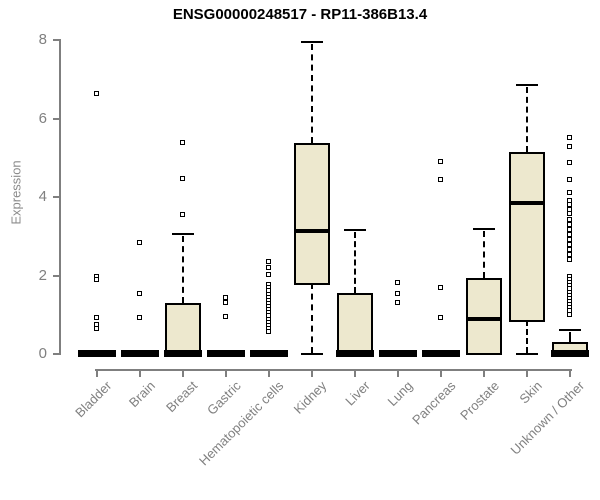 This screenshot has height=500, width=600. What do you see at coordinates (548, 418) in the screenshot?
I see `x-tick-label: Unknown / Other` at bounding box center [548, 418].